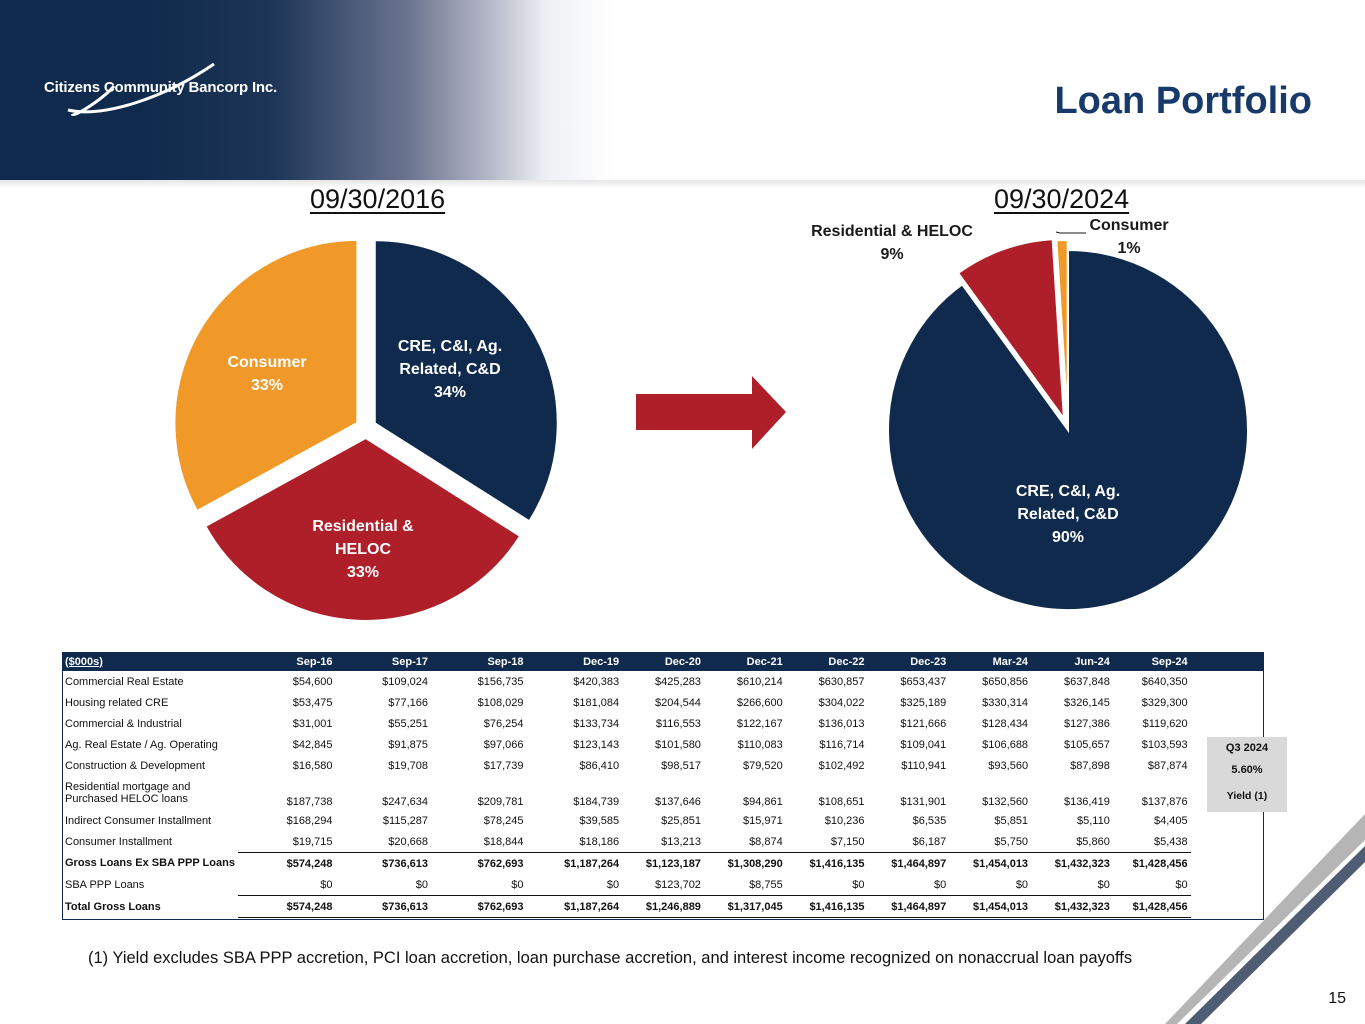  Describe the element at coordinates (500, 802) in the screenshot. I see `table-cell: $209,781` at that location.